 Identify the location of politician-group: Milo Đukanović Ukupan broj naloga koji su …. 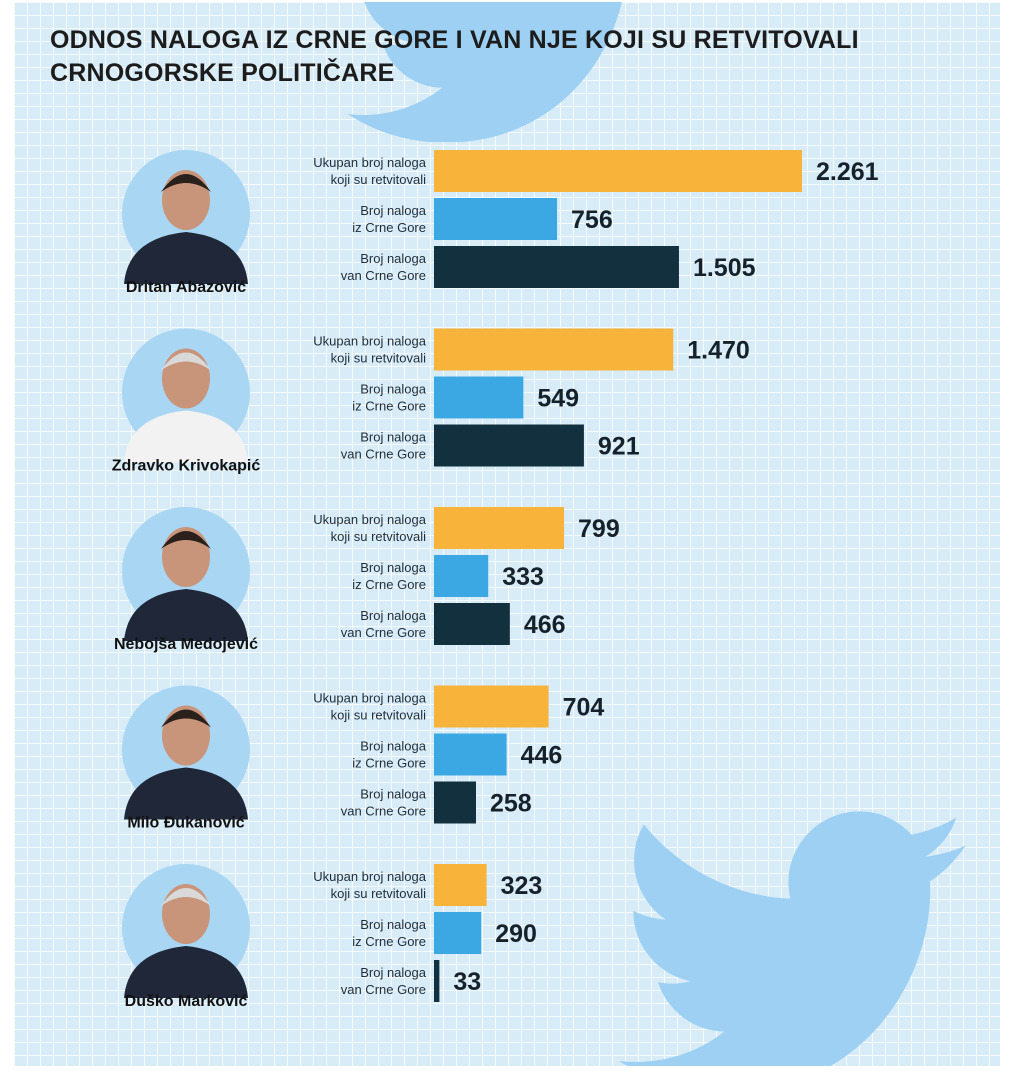
(363, 758).